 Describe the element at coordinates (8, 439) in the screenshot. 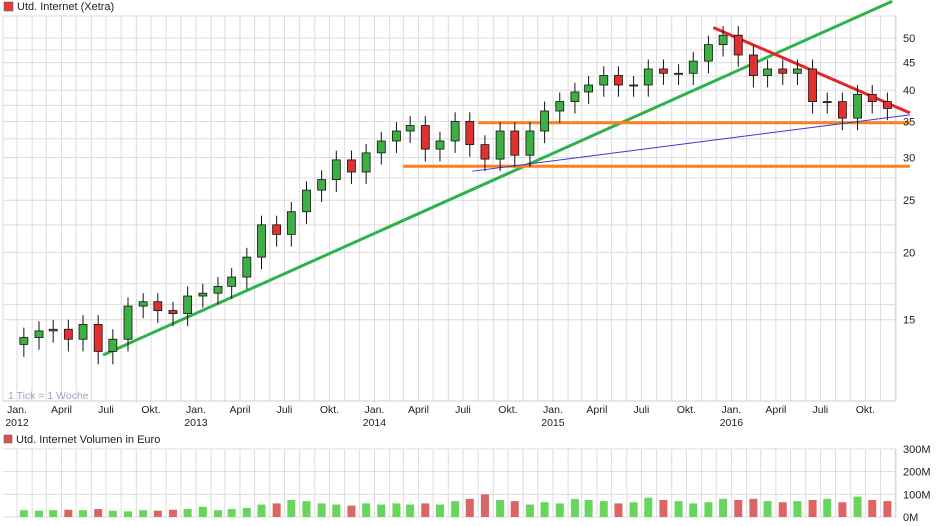

I see `volume-title-marker` at that location.